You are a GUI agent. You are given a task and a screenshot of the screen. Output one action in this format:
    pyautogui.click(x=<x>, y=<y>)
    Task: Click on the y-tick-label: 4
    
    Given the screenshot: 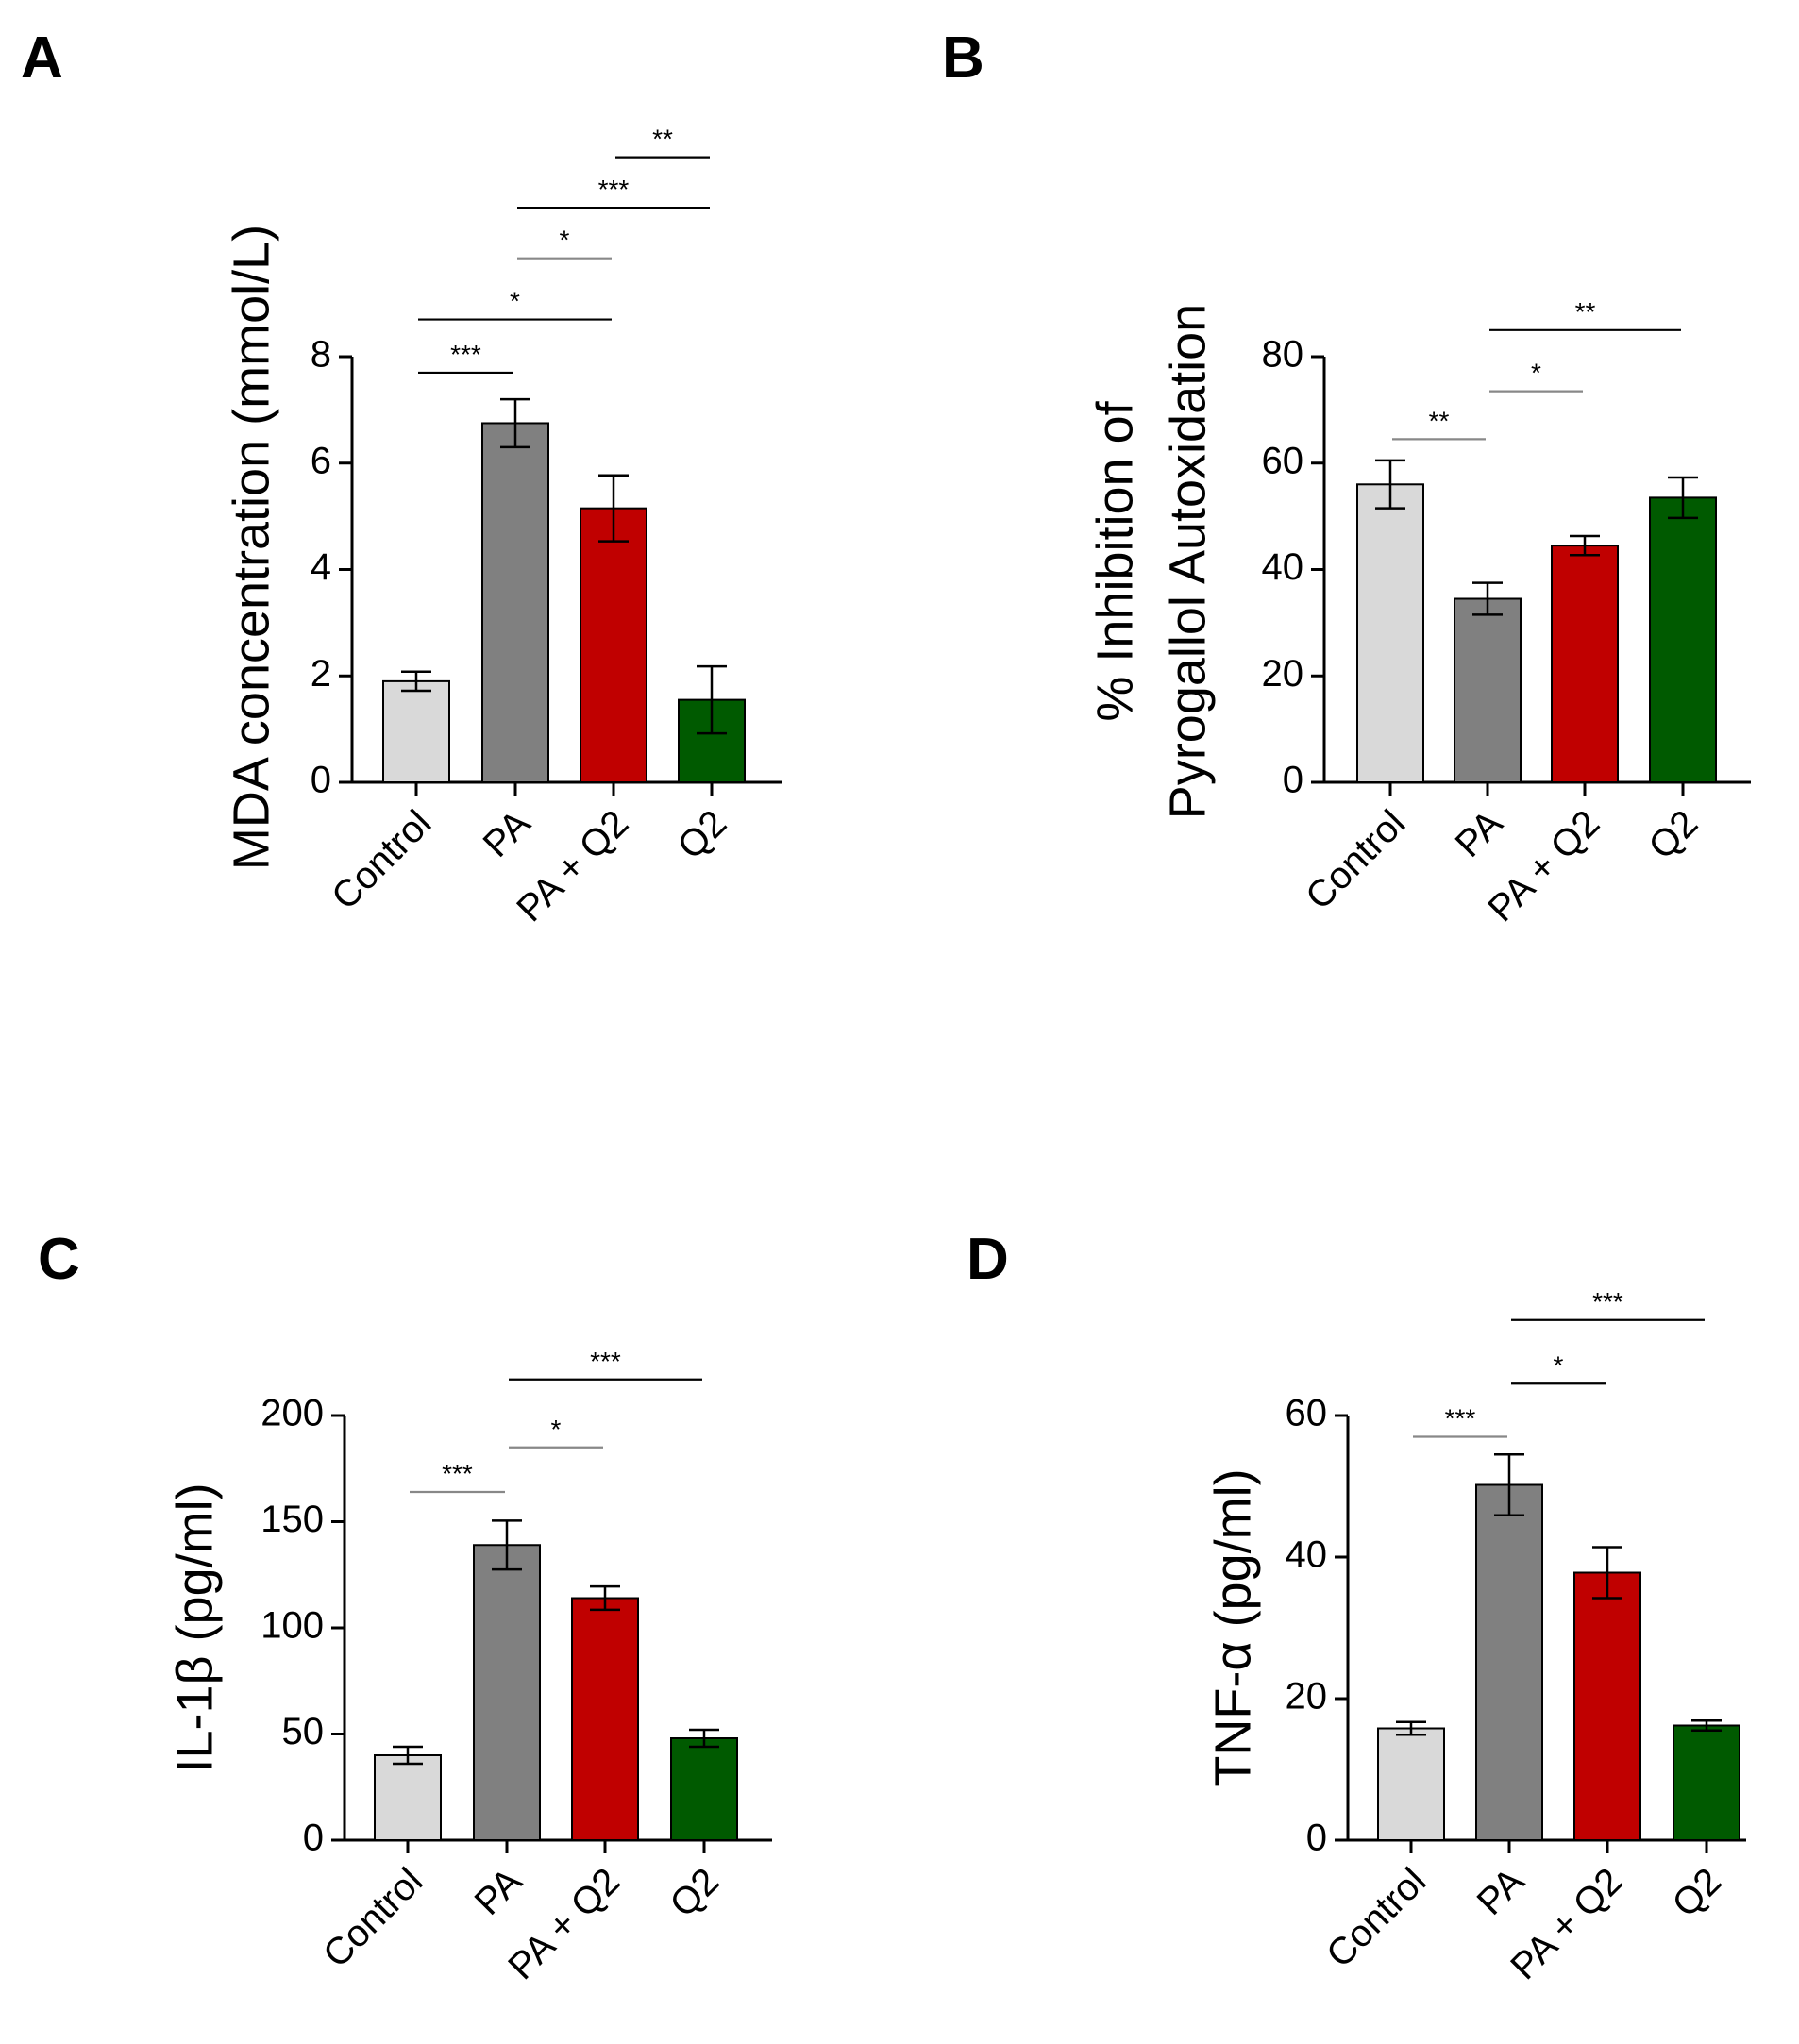 What is the action you would take?
    pyautogui.click(x=321, y=567)
    